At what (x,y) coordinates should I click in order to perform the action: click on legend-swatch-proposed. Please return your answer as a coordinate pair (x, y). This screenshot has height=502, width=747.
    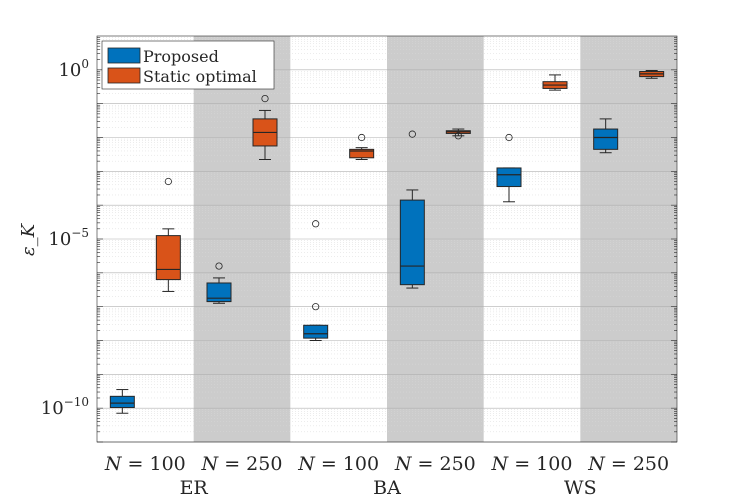
    Looking at the image, I should click on (124, 55).